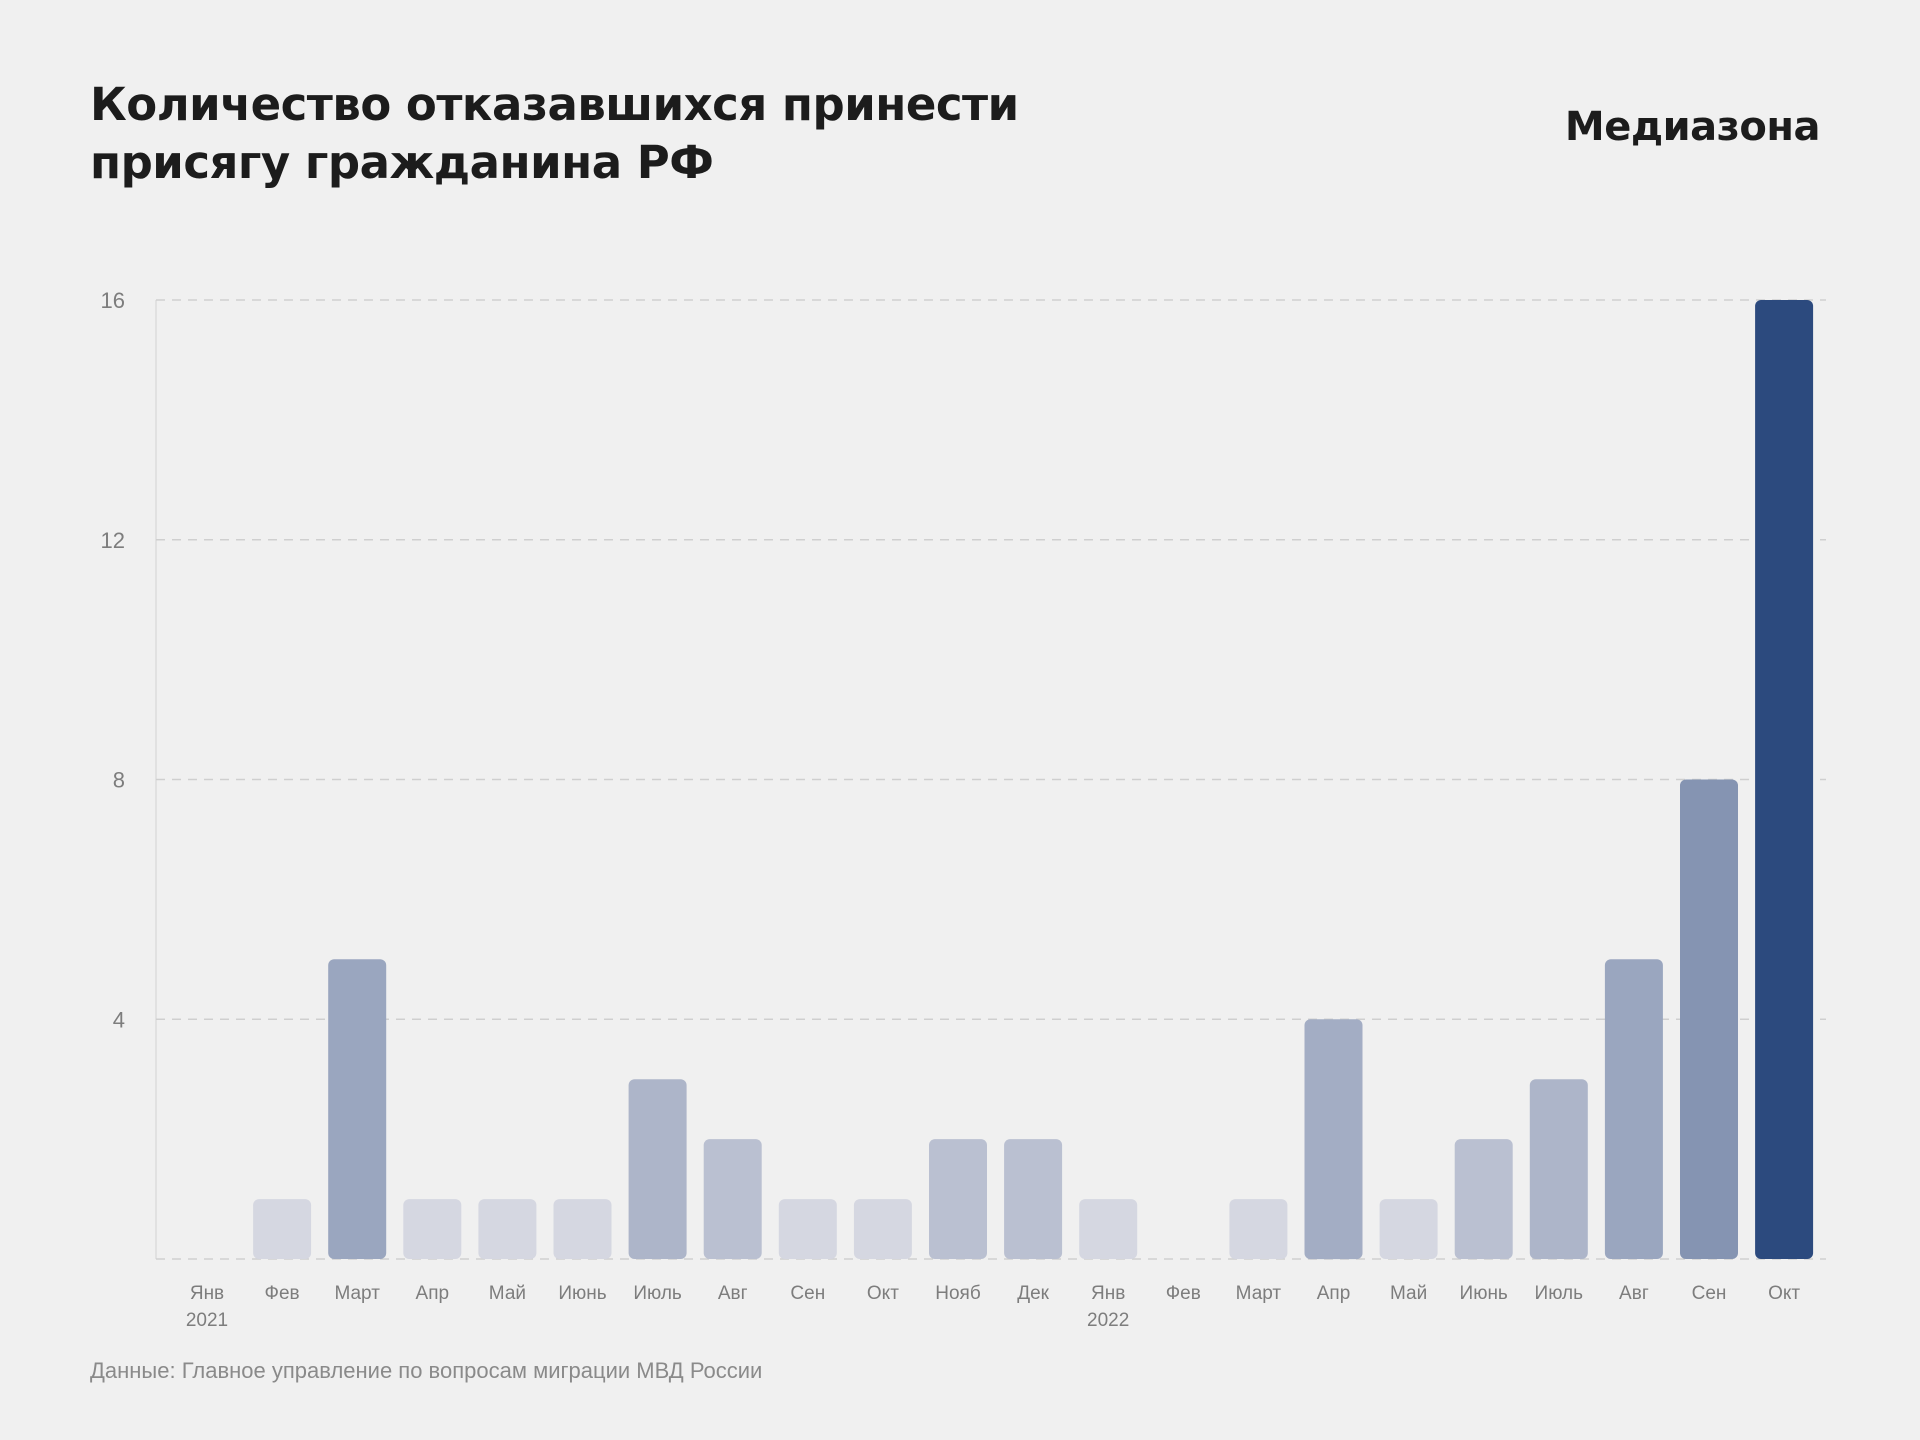 The height and width of the screenshot is (1440, 1920). Describe the element at coordinates (113, 540) in the screenshot. I see `y-tick-label-12: 12` at that location.